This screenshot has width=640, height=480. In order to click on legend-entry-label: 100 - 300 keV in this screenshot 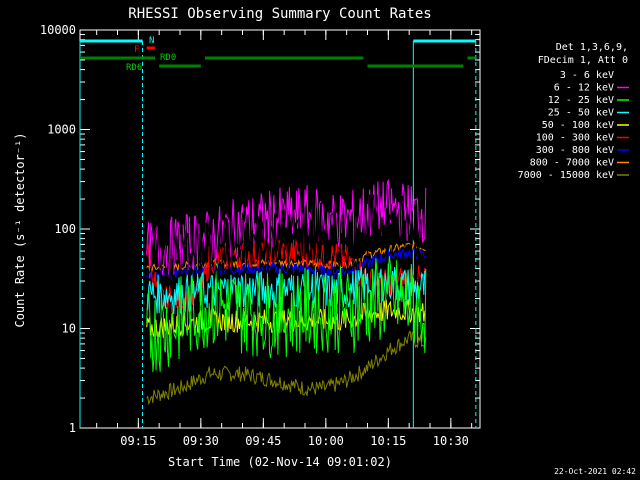, I will do `click(575, 138)`.